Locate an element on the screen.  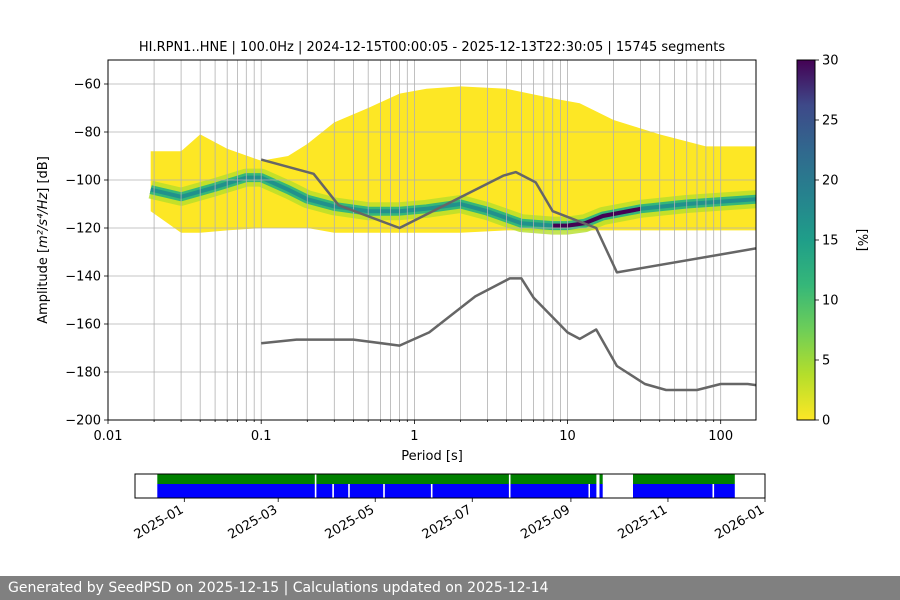
colorbar-label: [%] is located at coordinates (861, 240).